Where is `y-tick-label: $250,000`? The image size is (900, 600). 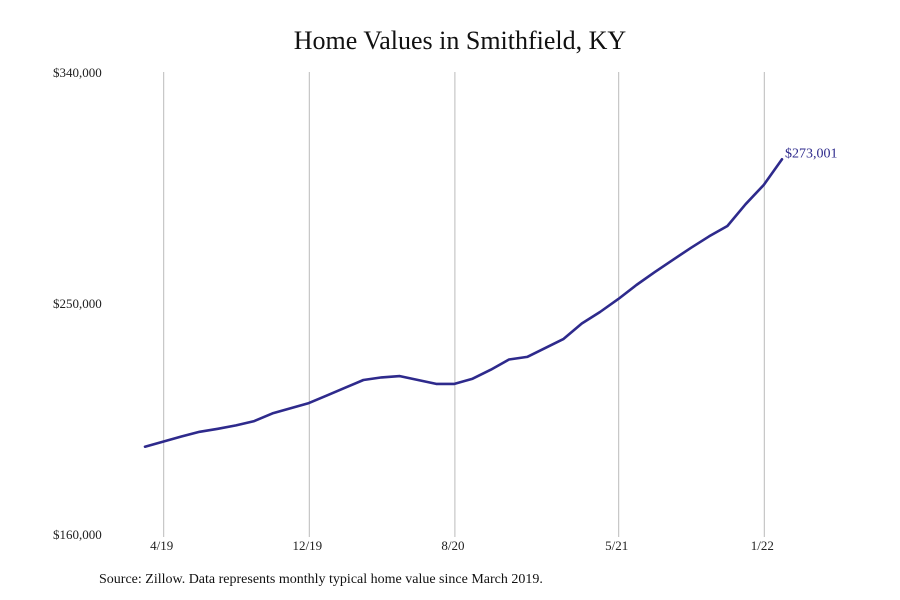
y-tick-label: $250,000 is located at coordinates (77, 303).